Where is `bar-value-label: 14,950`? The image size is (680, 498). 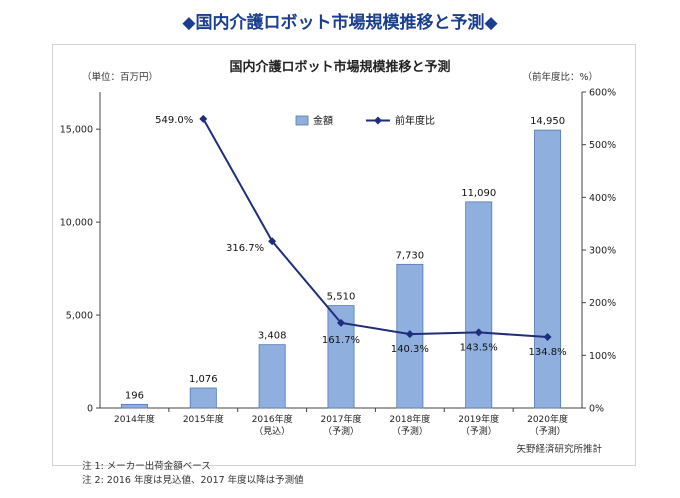
bar-value-label: 14,950 is located at coordinates (547, 121).